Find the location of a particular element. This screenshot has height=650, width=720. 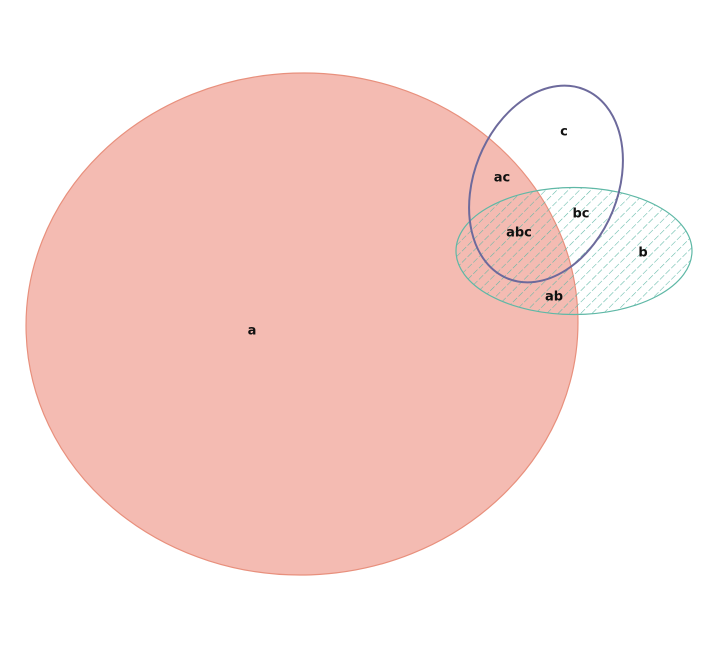

region-label-abc: abc is located at coordinates (519, 233).